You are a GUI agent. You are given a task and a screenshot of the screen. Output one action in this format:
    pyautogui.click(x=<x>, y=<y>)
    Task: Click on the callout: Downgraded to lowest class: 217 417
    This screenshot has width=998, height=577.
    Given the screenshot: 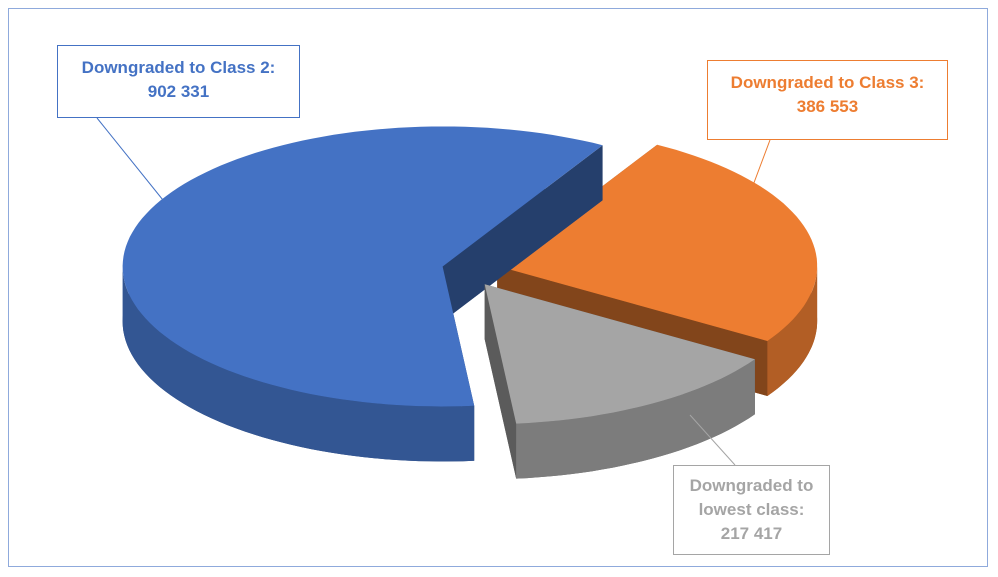 What is the action you would take?
    pyautogui.click(x=751, y=510)
    